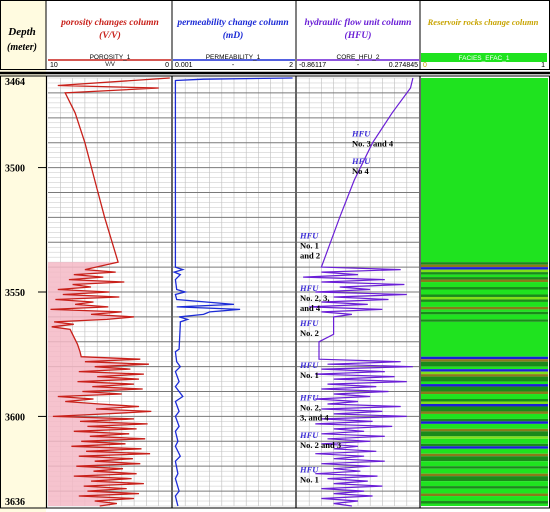 This screenshot has width=550, height=512. Describe the element at coordinates (15, 82) in the screenshot. I see `depth-tick-label: 3464` at that location.